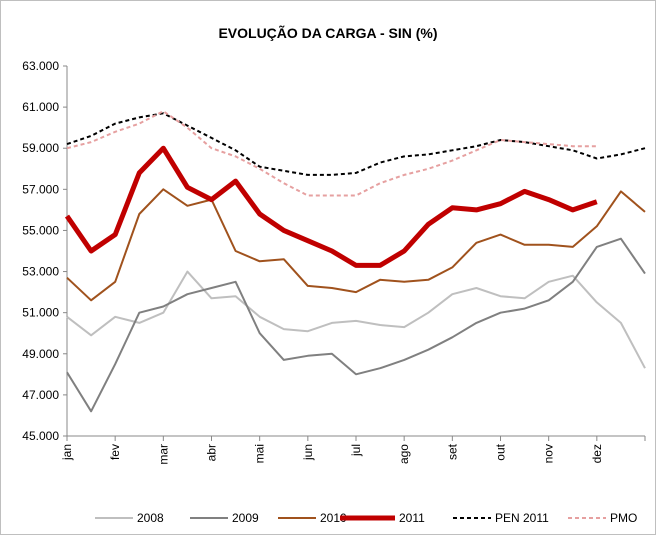  What do you see at coordinates (333, 518) in the screenshot?
I see `legend-label: 2010` at bounding box center [333, 518].